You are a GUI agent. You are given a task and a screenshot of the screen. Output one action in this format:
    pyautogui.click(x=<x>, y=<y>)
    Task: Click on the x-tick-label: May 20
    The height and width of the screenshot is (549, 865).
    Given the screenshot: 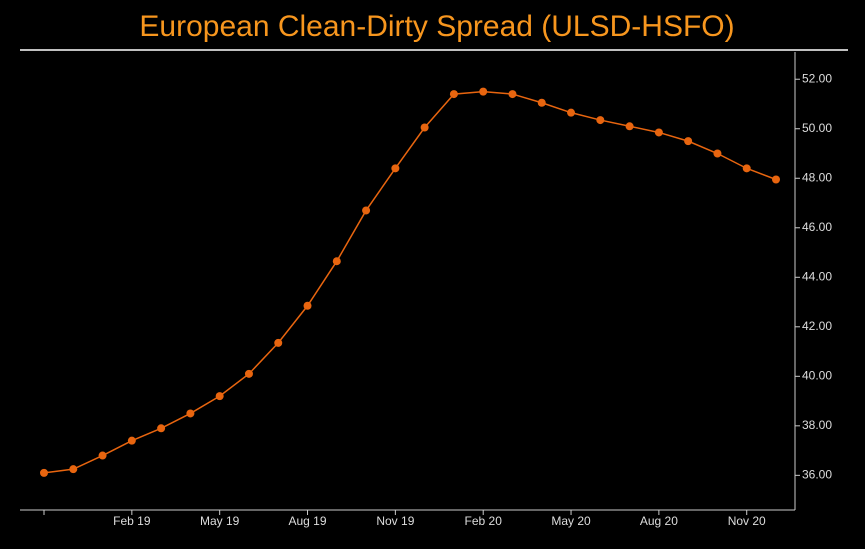 What is the action you would take?
    pyautogui.click(x=571, y=521)
    